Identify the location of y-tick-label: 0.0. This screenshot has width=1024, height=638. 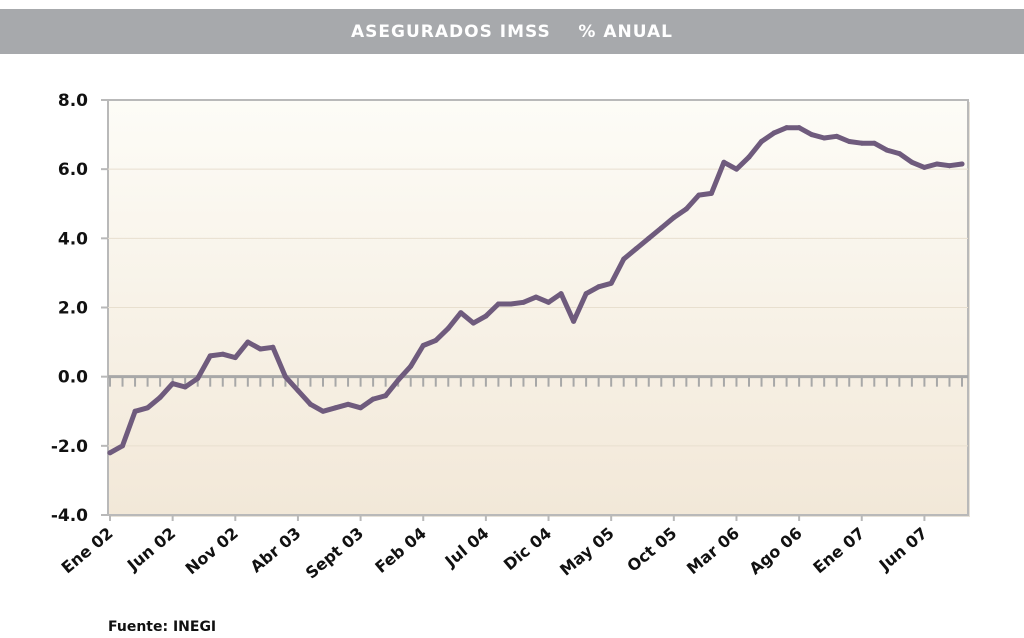
(73, 378).